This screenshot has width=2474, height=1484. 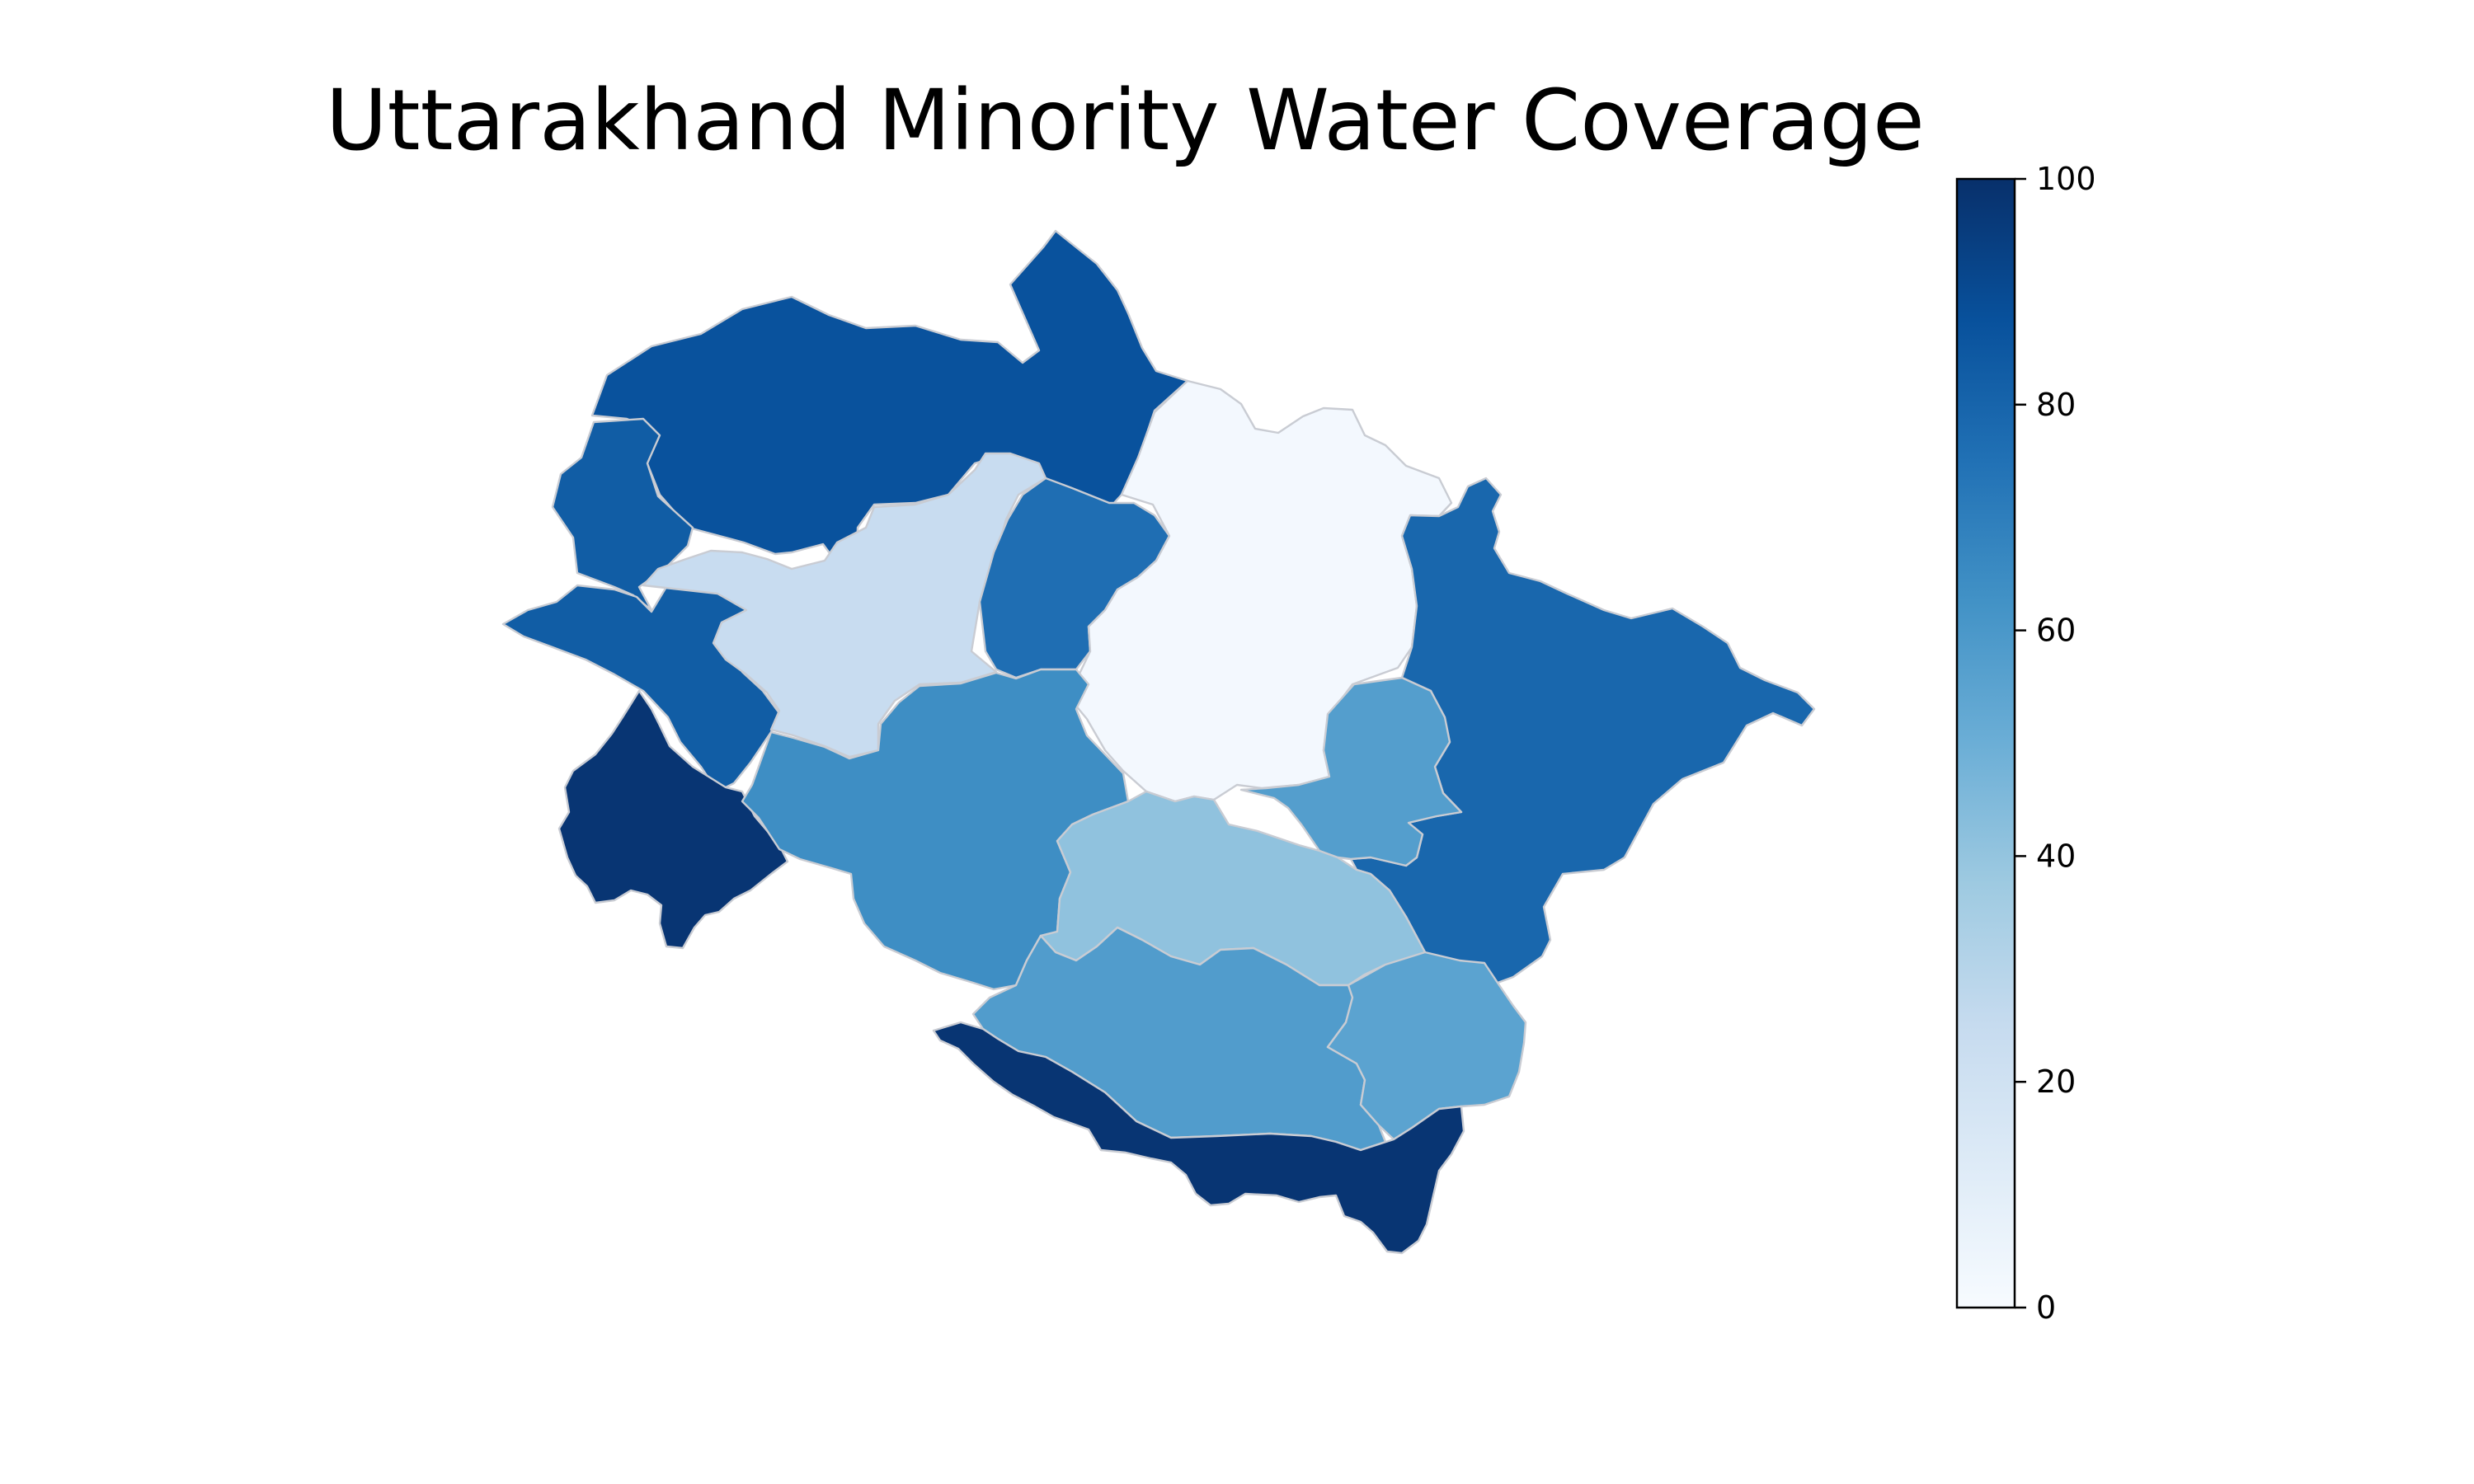 I want to click on region-far-west-upper, so click(x=622, y=514).